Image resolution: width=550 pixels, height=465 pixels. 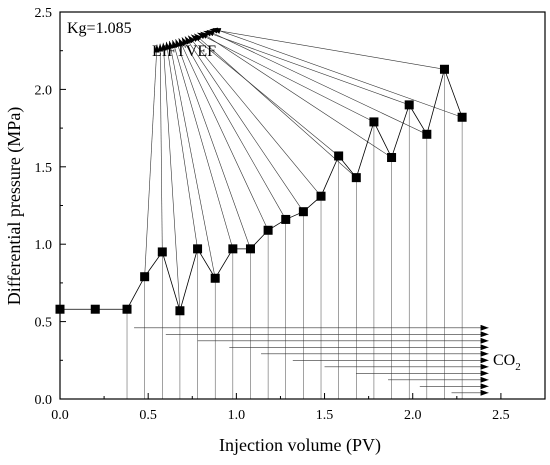 I want to click on y-tick-label: 2.5, so click(x=44, y=13).